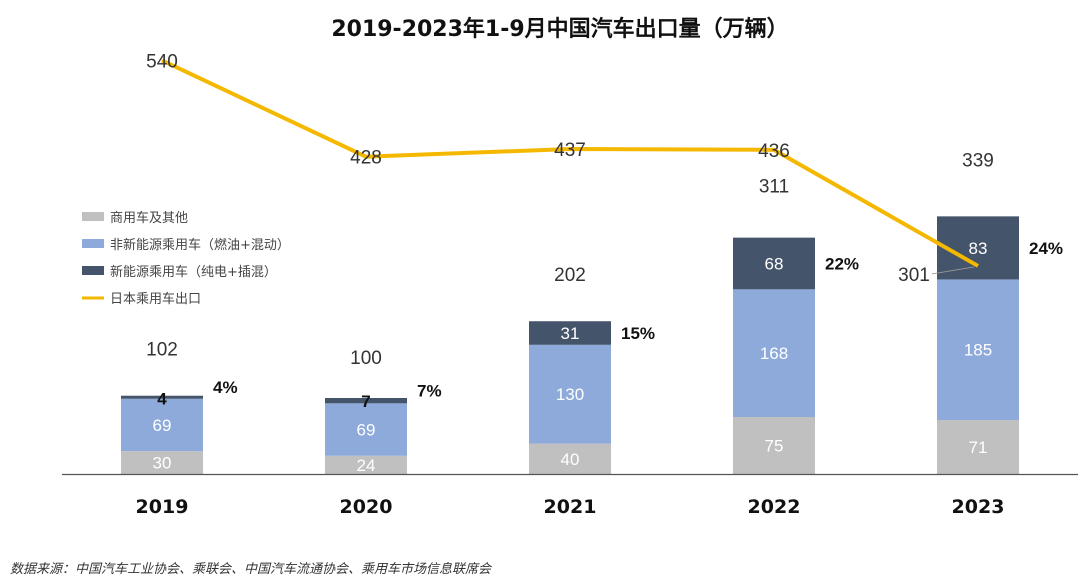 The image size is (1080, 587). What do you see at coordinates (774, 151) in the screenshot?
I see `japan-label-2022: 436` at bounding box center [774, 151].